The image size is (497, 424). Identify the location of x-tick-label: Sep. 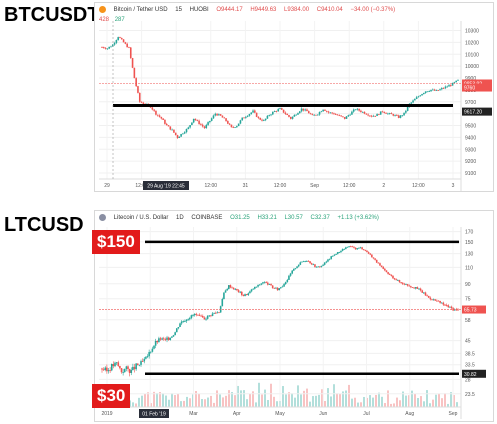
(314, 186).